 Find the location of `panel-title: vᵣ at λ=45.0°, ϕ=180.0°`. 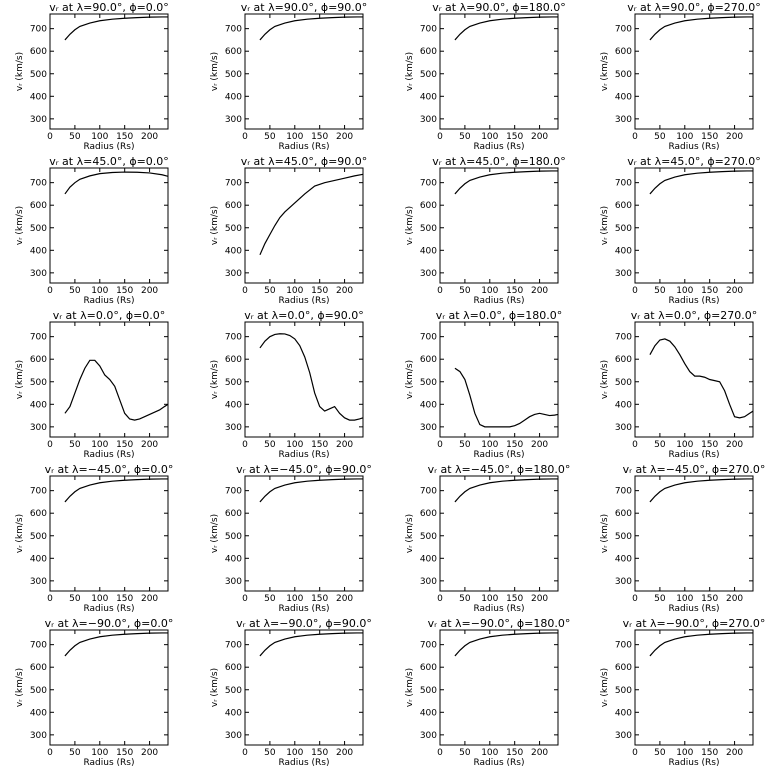

panel-title: vᵣ at λ=45.0°, ϕ=180.0° is located at coordinates (499, 161).